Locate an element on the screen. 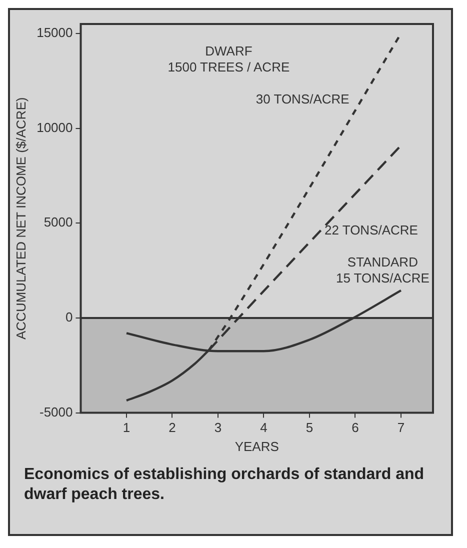  y-axis-title: ACCUMULATED NET INCOME ($/ACRE) is located at coordinates (20, 218).